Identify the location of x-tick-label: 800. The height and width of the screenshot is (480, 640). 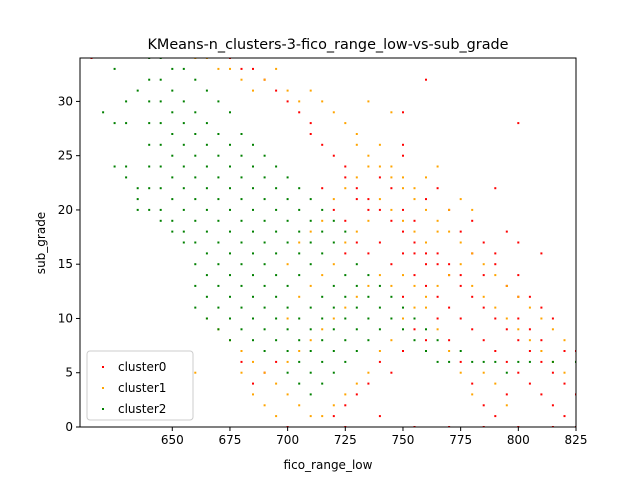
(518, 440).